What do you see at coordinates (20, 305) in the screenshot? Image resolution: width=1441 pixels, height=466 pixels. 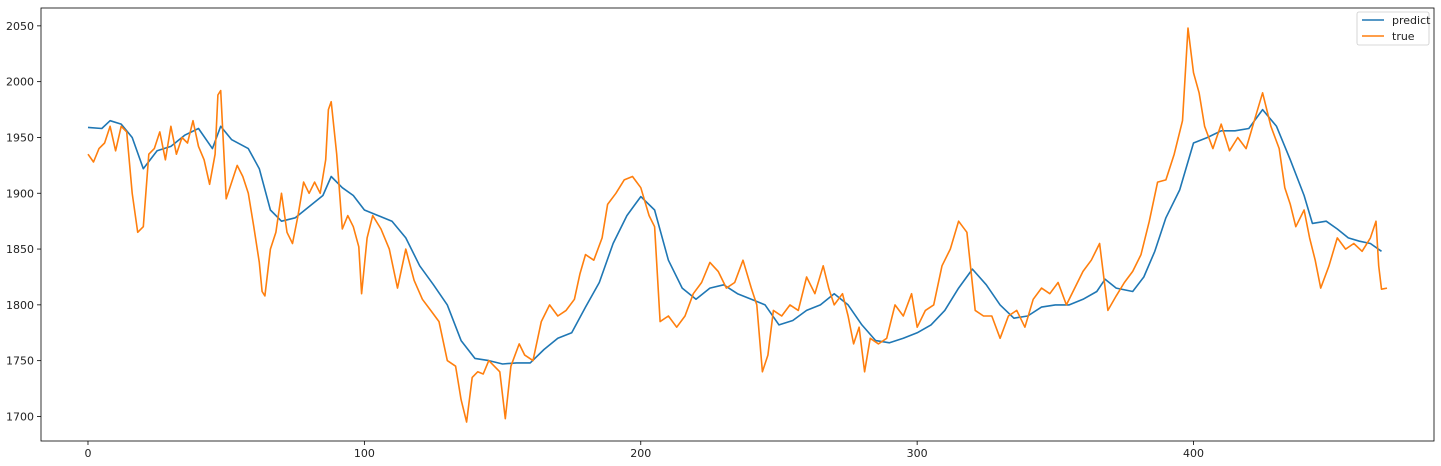 I see `y-tick-label: 1800` at bounding box center [20, 305].